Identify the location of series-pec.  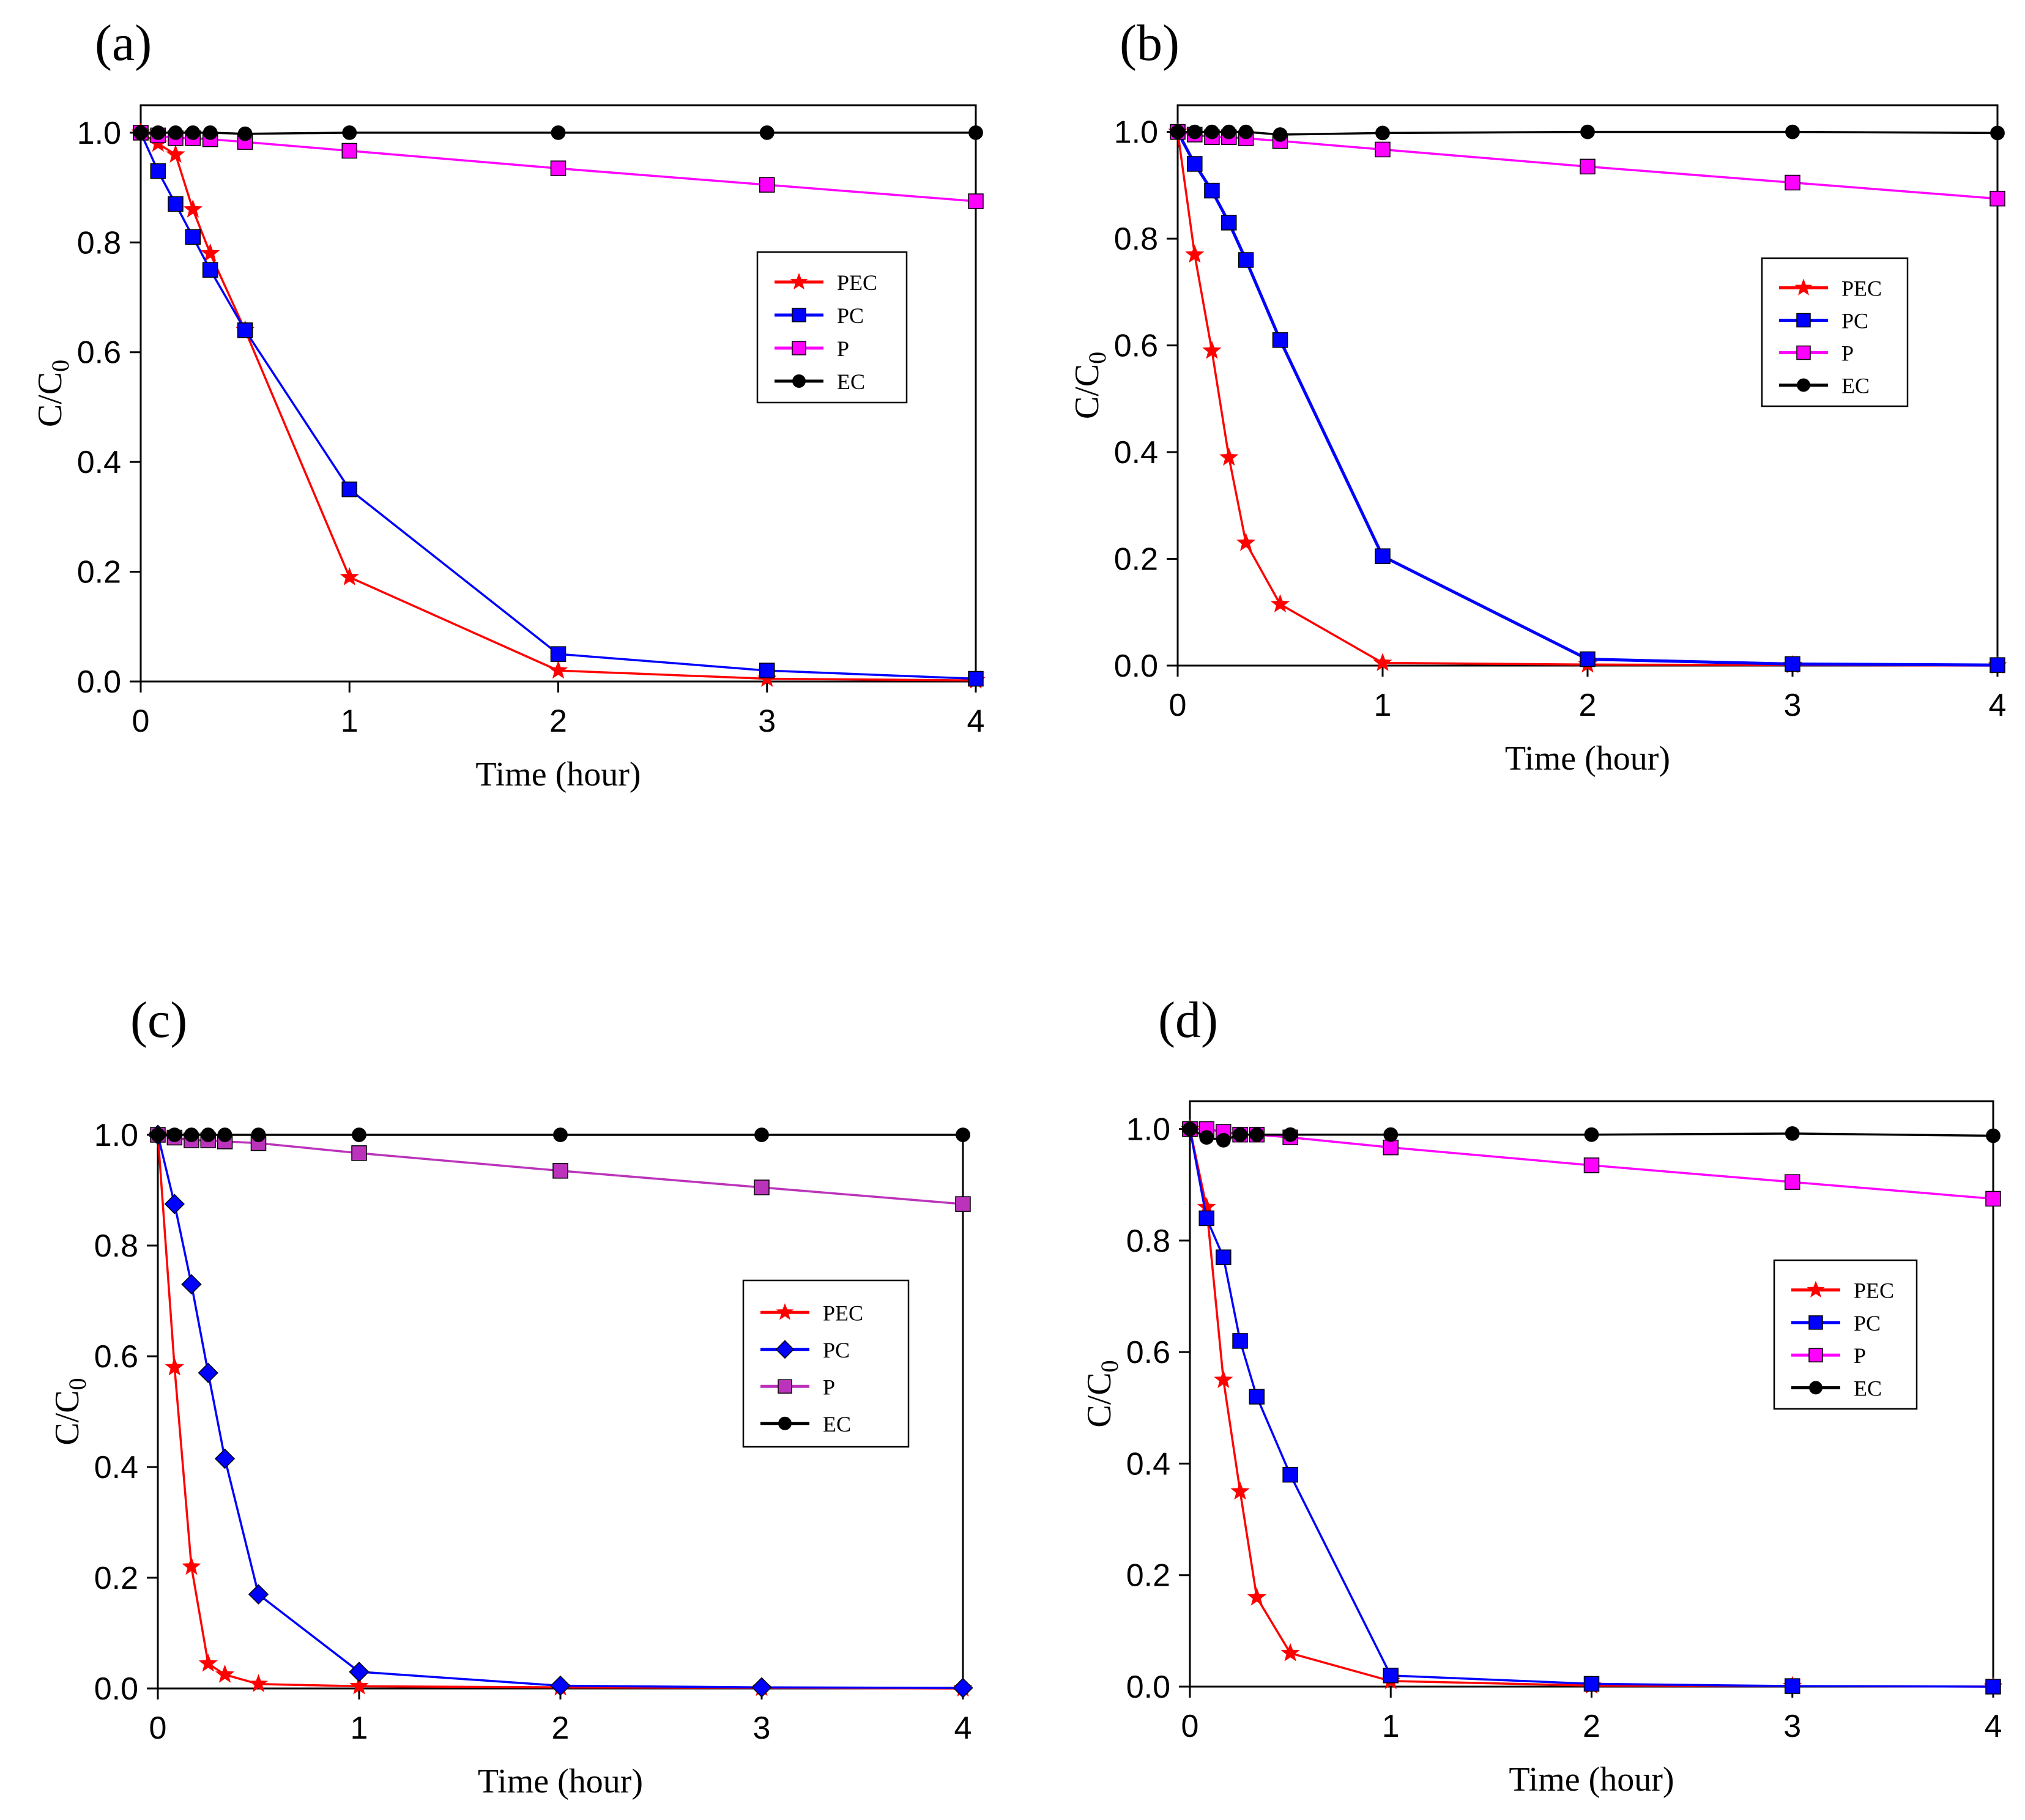
(558, 405).